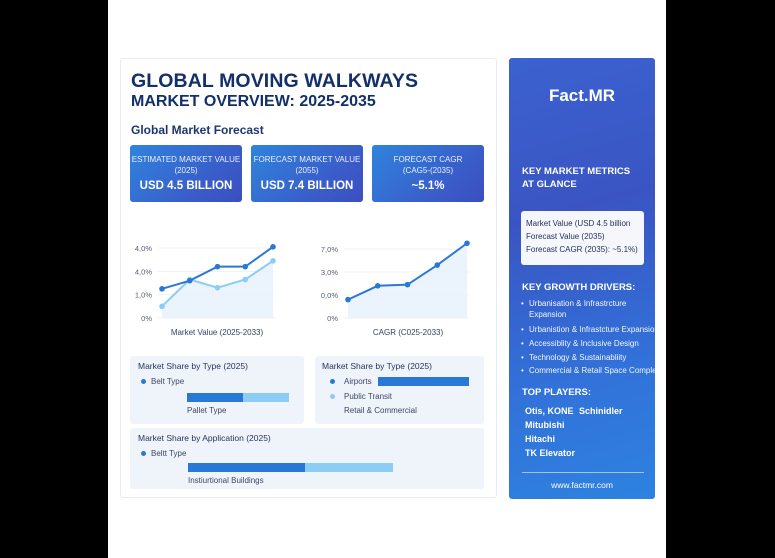 The image size is (775, 558). What do you see at coordinates (307, 170) in the screenshot?
I see `kpi-label-year: (2055)` at bounding box center [307, 170].